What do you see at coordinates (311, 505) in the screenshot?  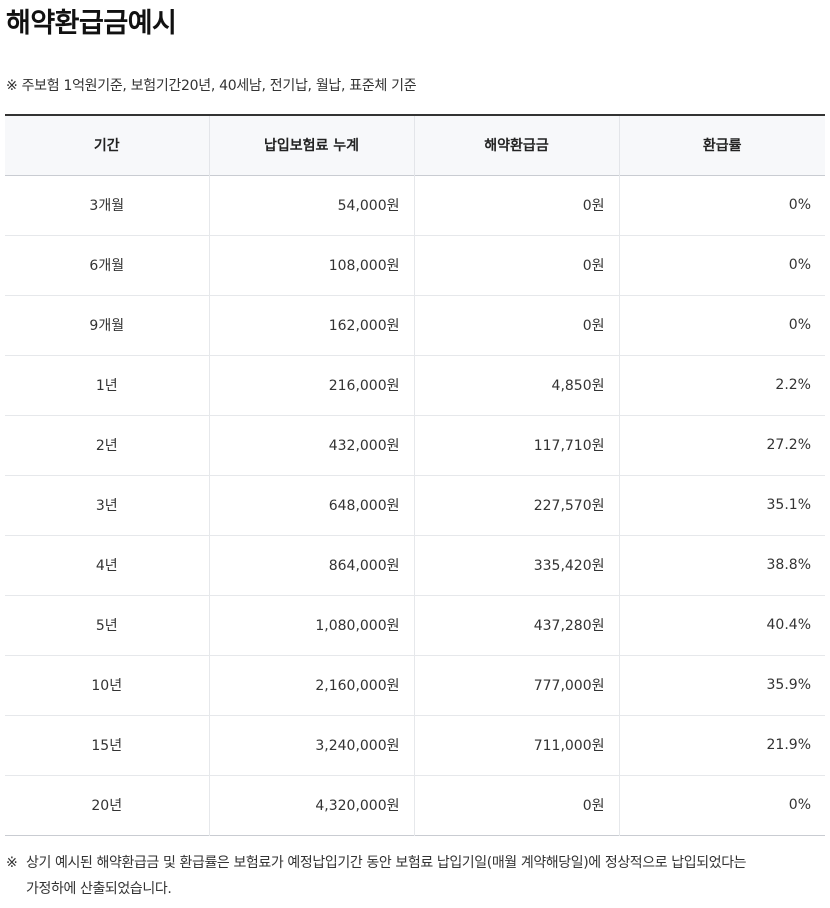 I see `cell-paid-total: 648,000원` at bounding box center [311, 505].